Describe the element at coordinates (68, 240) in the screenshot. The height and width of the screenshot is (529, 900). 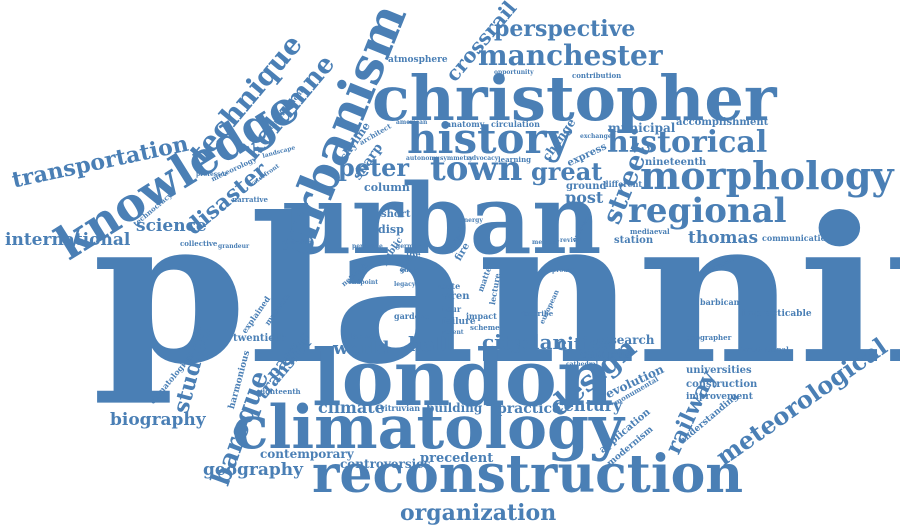
I see `cloud-word: international` at that location.